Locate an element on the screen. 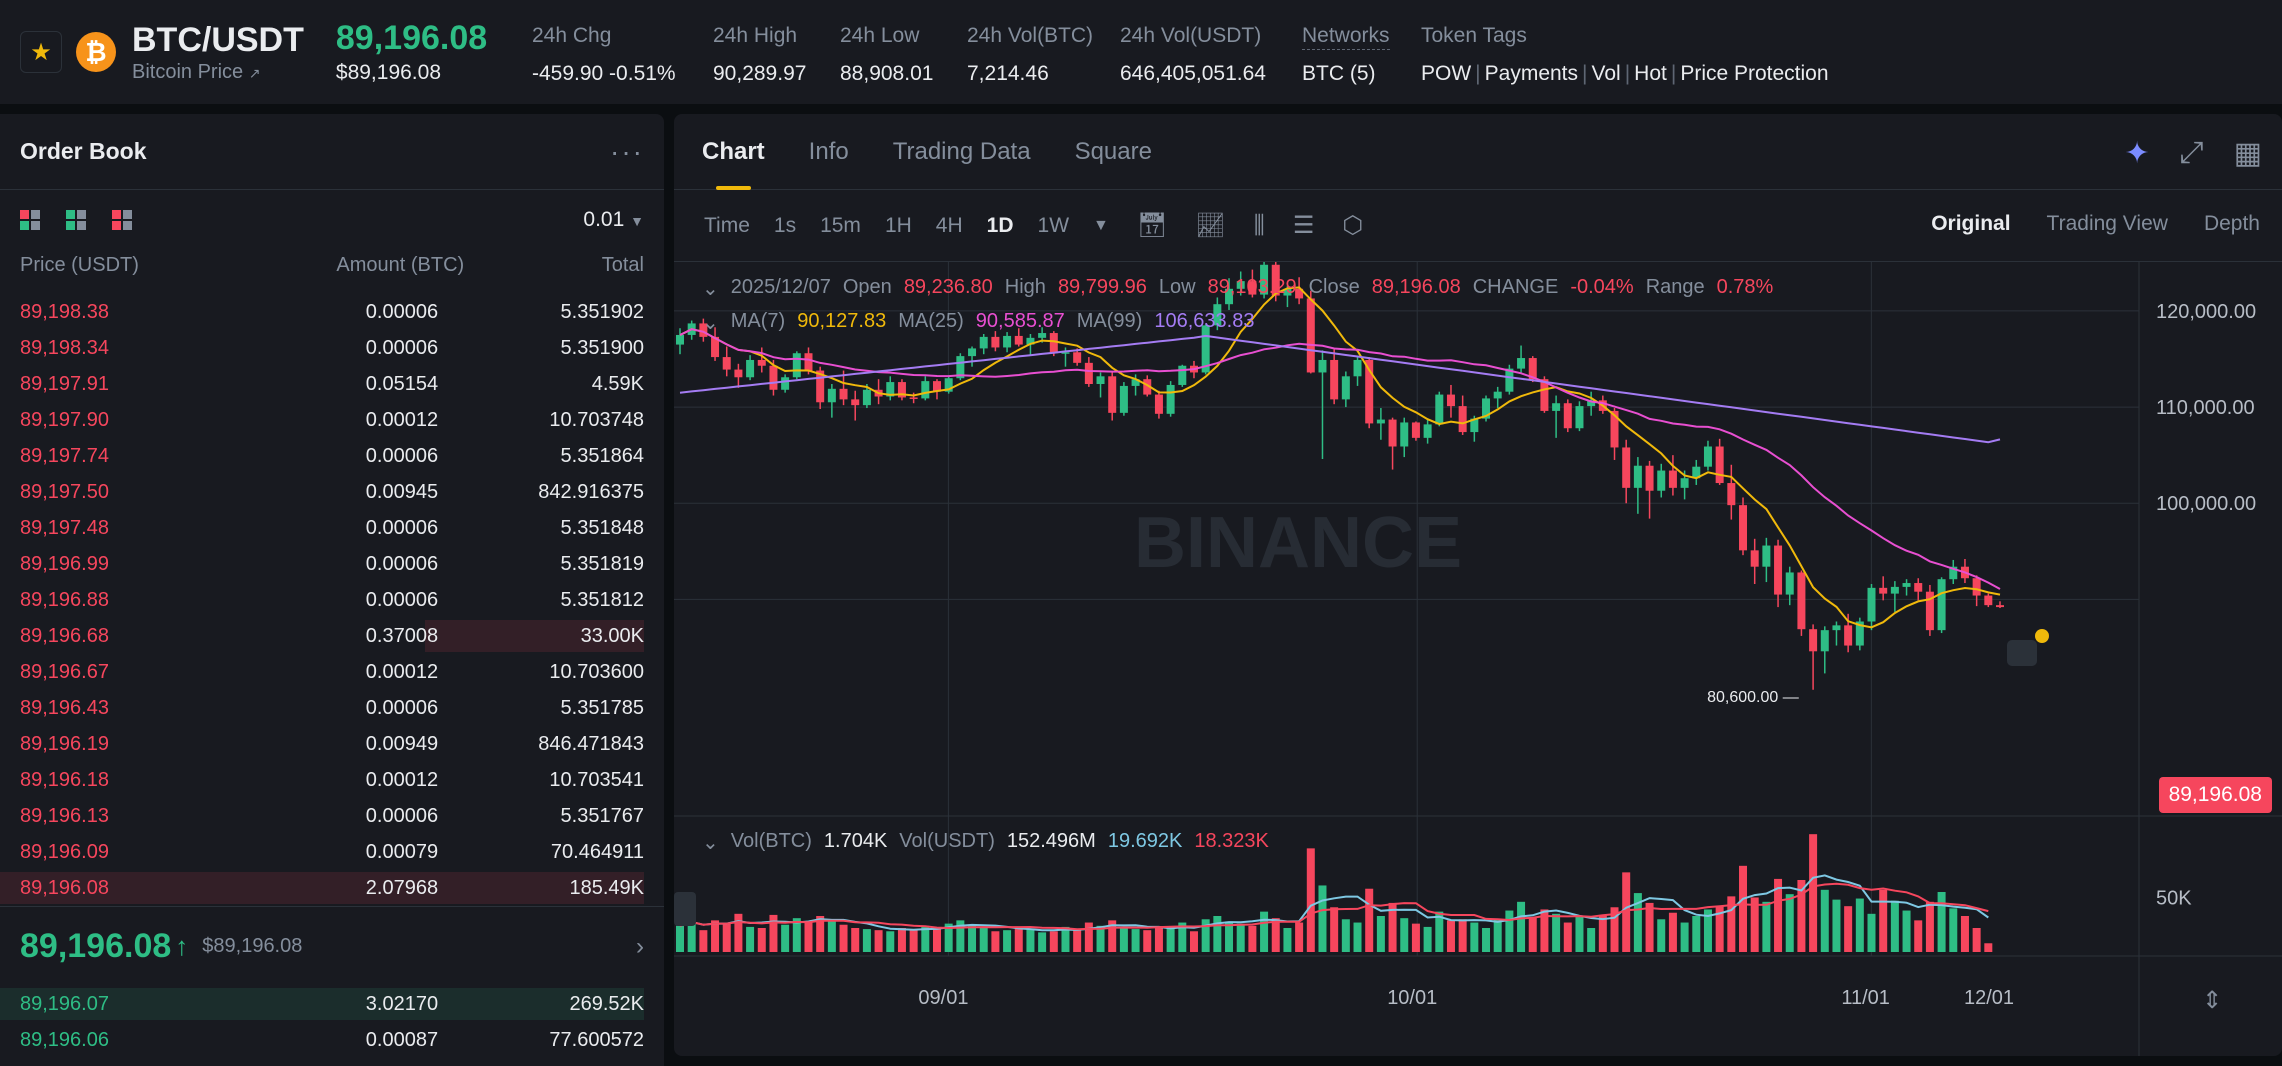 This screenshot has height=1066, width=2282. row-total: 5.351812 is located at coordinates (602, 599).